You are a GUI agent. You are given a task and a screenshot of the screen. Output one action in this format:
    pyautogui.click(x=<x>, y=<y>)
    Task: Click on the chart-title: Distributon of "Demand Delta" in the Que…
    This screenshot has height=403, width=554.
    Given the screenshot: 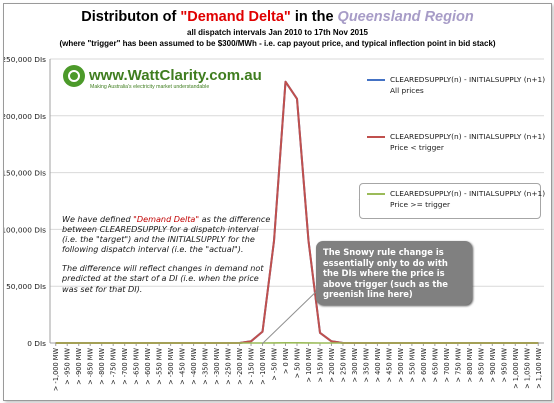 What is the action you would take?
    pyautogui.click(x=277, y=17)
    